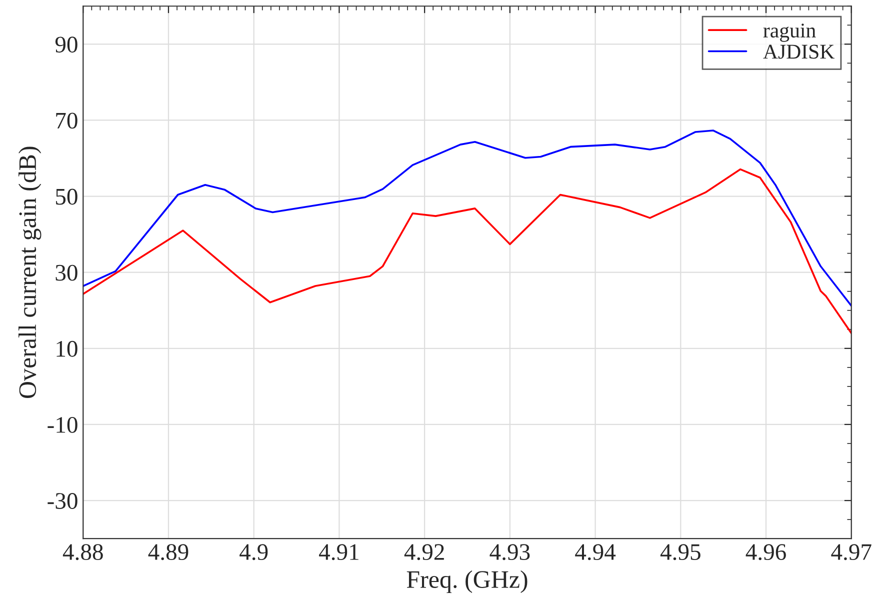 The width and height of the screenshot is (875, 612). I want to click on y-tick-label: -30, so click(63, 501).